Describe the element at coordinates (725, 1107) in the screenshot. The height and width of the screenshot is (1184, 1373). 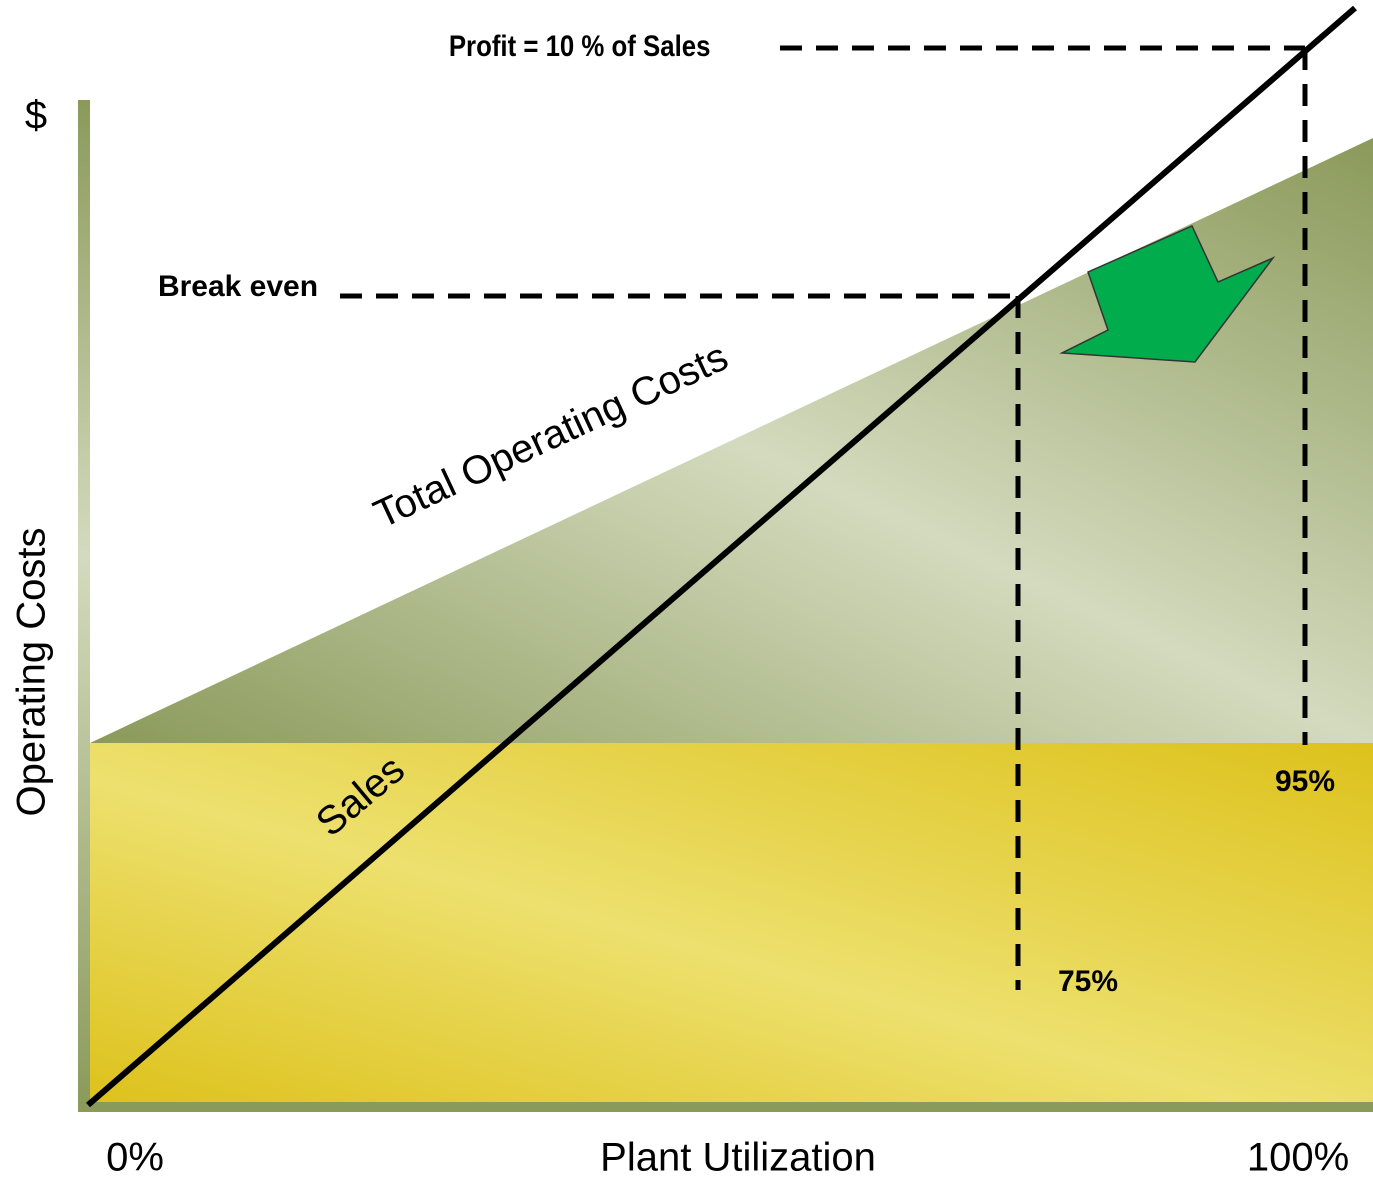
I see `x-axis` at that location.